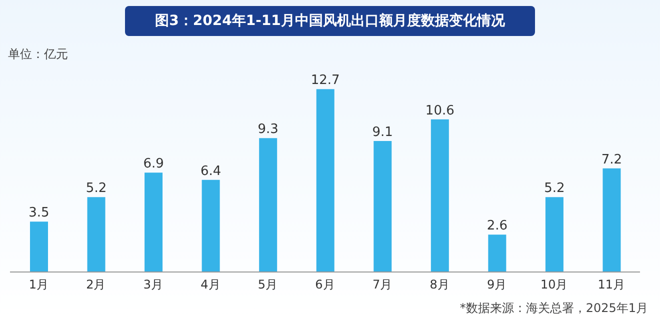 Image resolution: width=660 pixels, height=324 pixels. Describe the element at coordinates (268, 130) in the screenshot. I see `data-label: 9.3` at that location.